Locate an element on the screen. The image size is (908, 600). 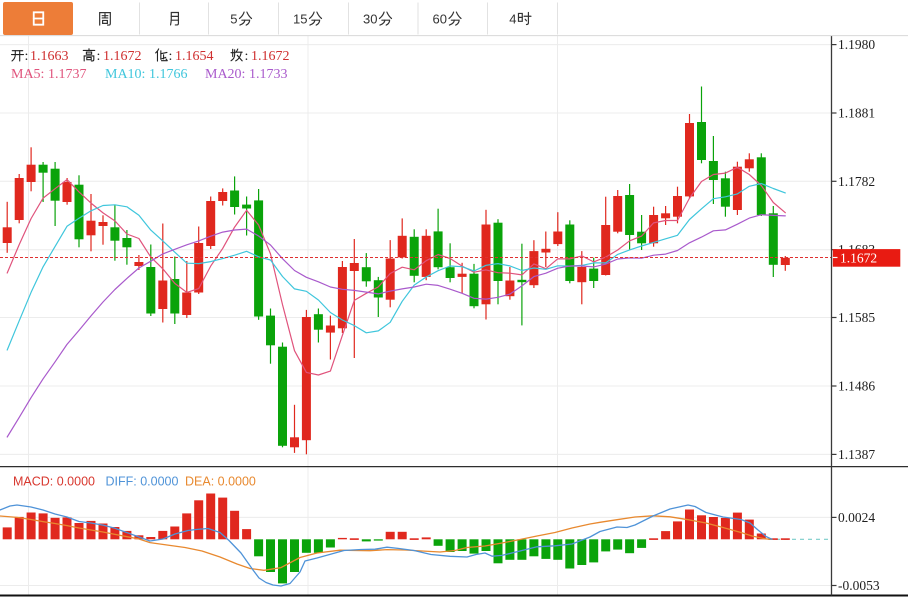
svg-text: 5 is located at coordinates (233, 19).